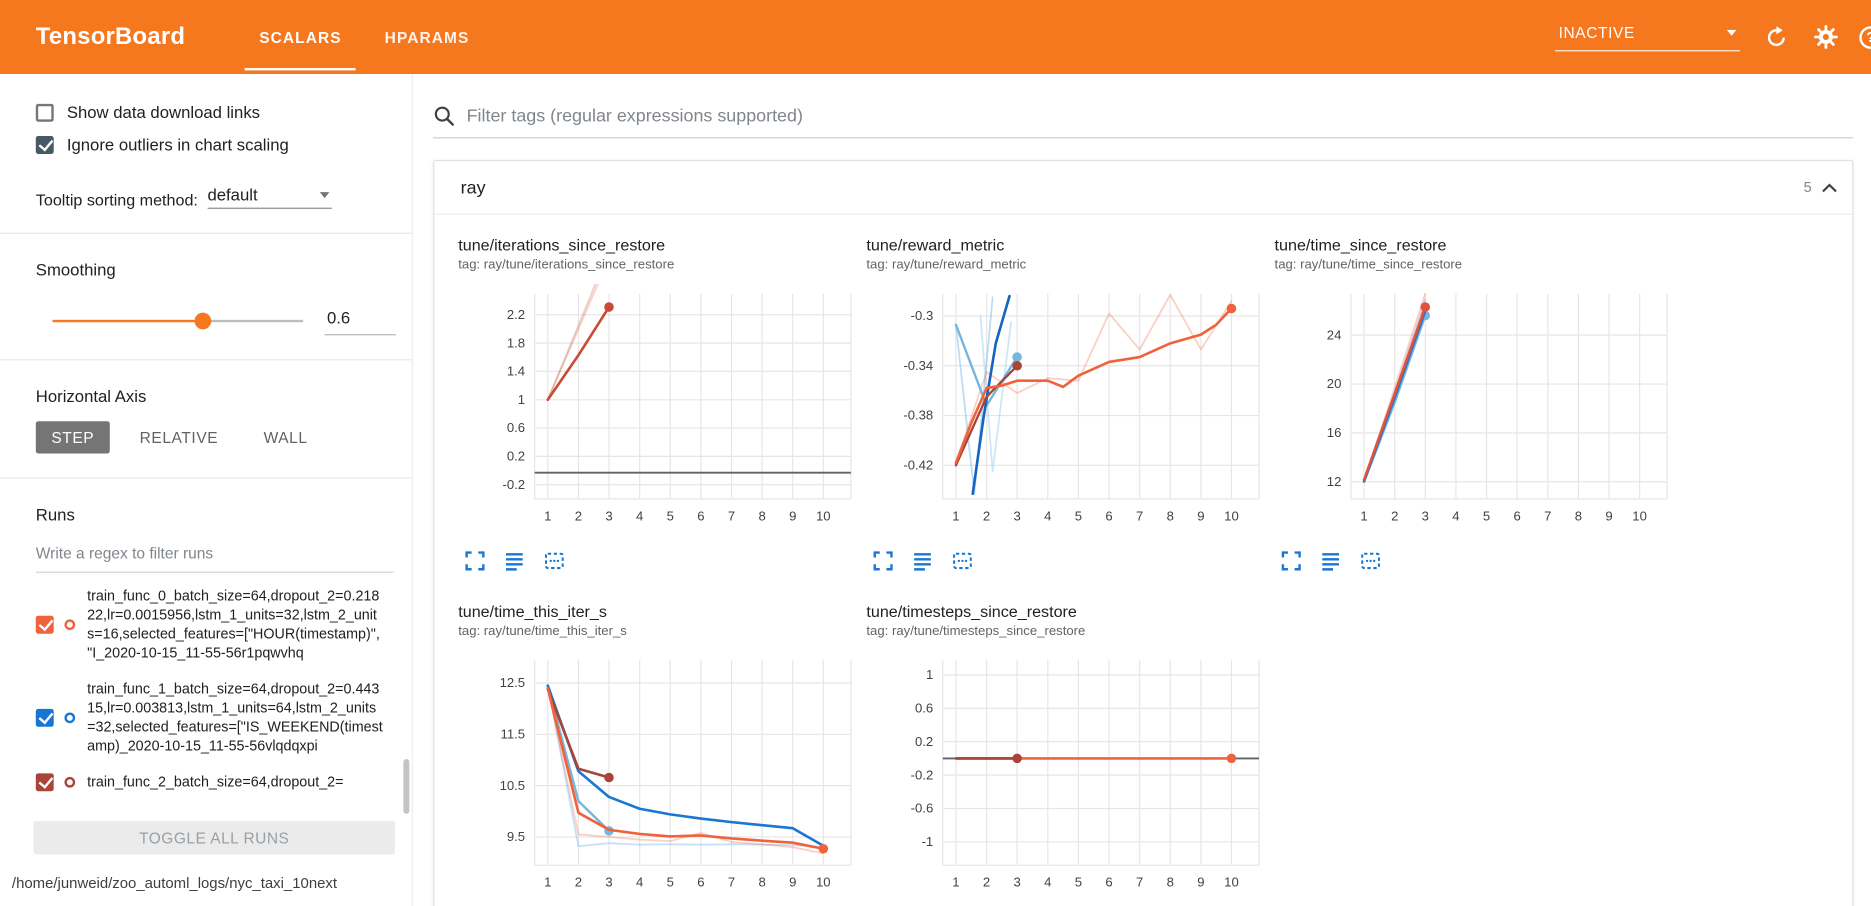  I want to click on tag-group-header: ray 5, so click(1143, 188).